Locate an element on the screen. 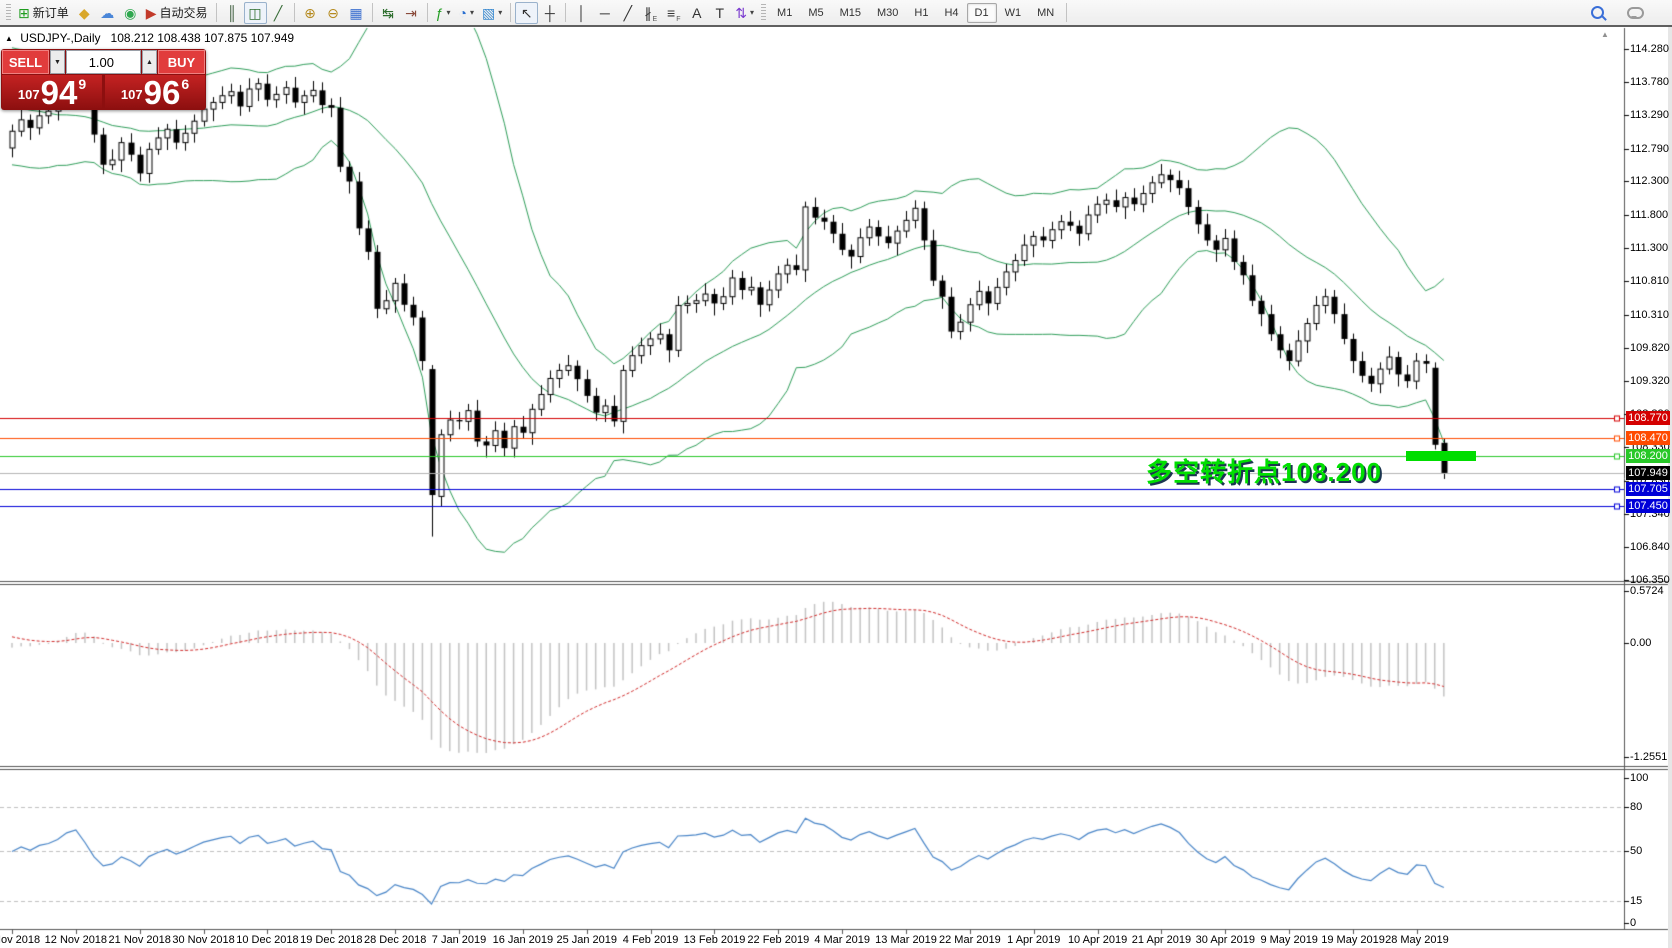  window-right-edge is located at coordinates (1670, 474).